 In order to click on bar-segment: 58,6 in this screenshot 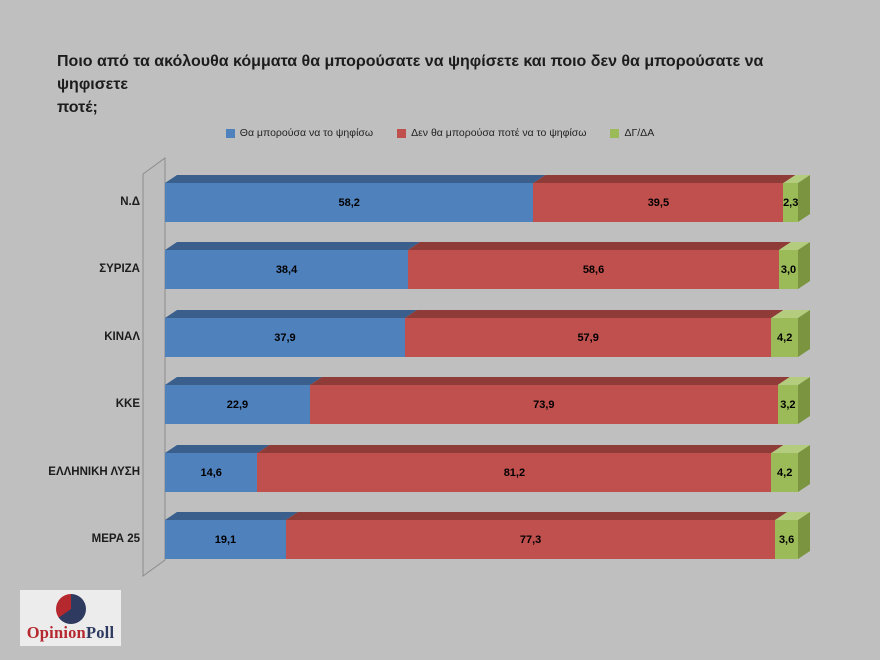, I will do `click(593, 269)`.